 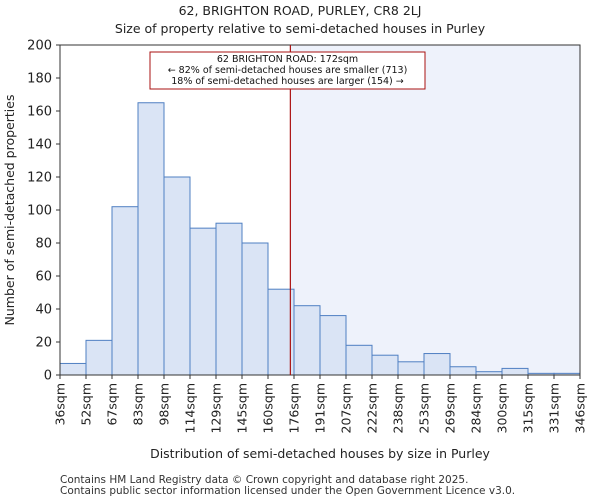 I want to click on x-tick-label: 160sqm, so click(x=268, y=408).